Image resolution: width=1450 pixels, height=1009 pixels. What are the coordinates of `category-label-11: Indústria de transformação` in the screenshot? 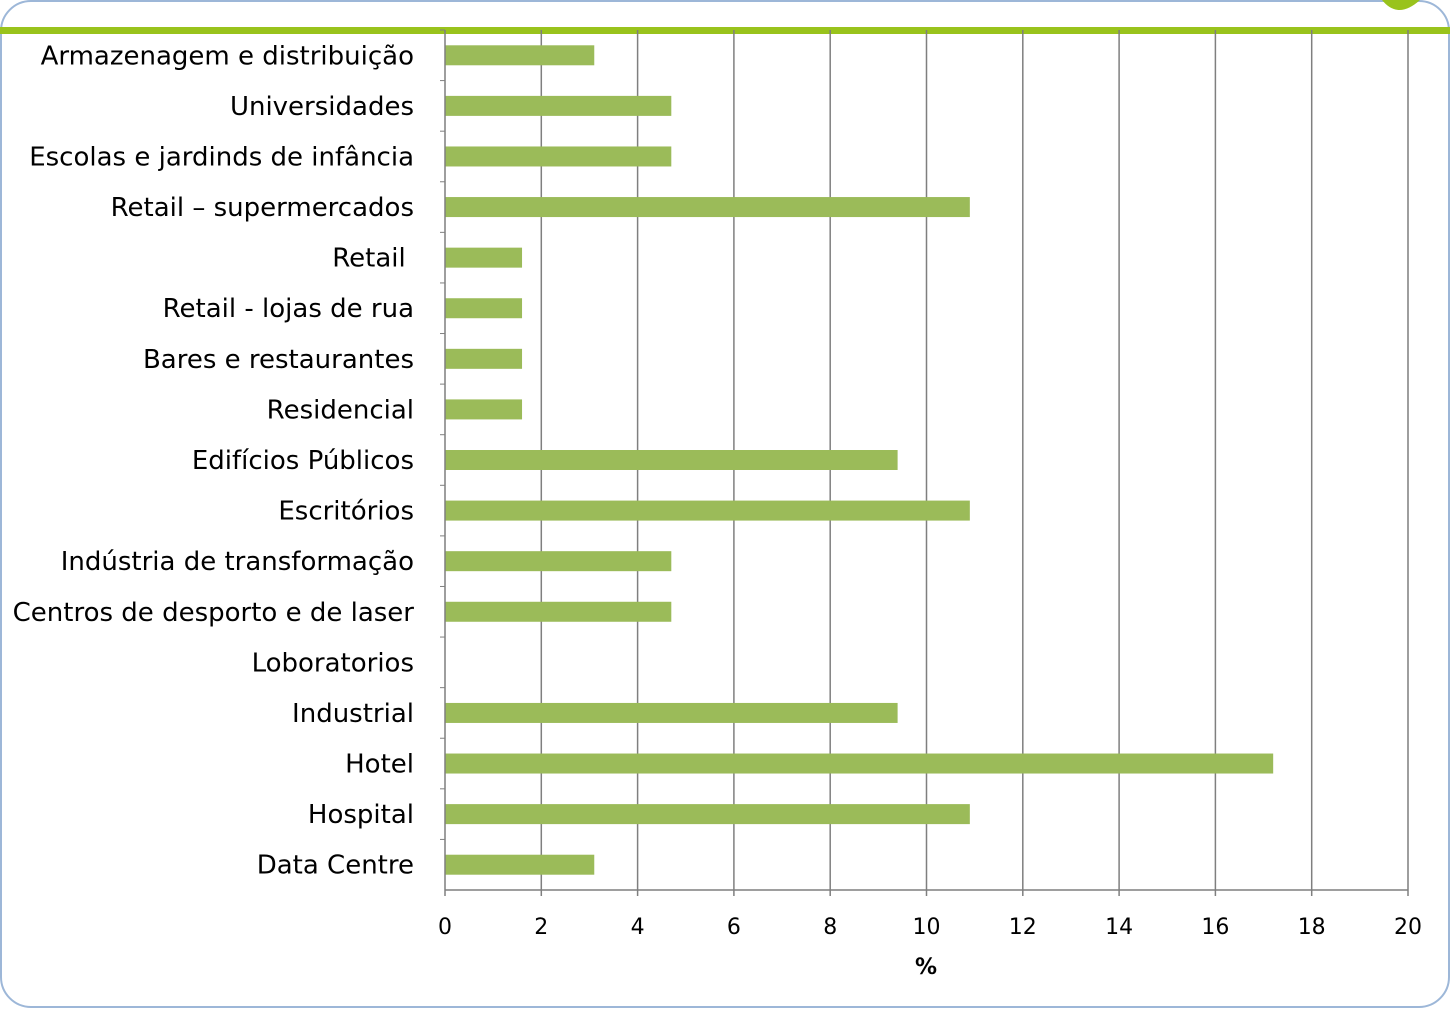 It's located at (237, 562).